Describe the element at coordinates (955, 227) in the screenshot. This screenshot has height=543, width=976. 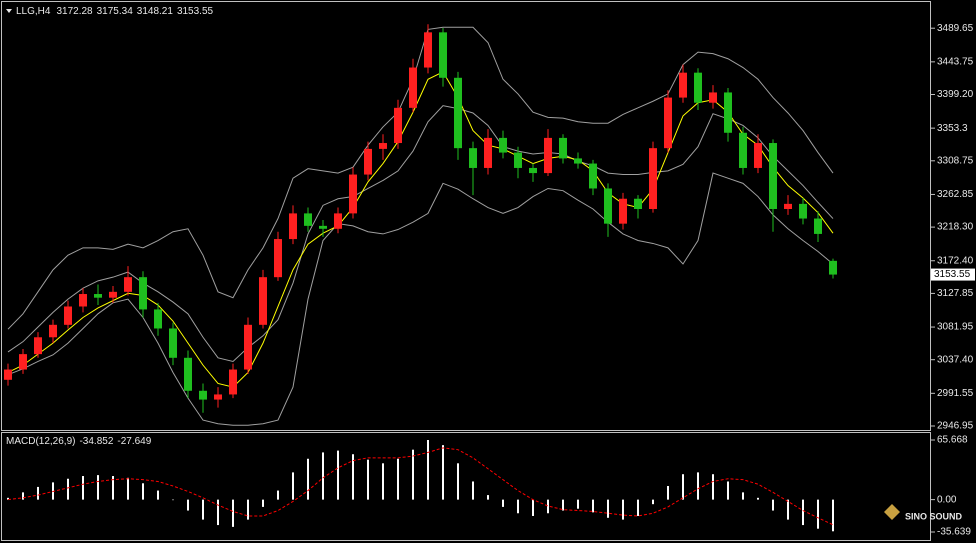
I see `y-tick-label: 3218.30` at that location.